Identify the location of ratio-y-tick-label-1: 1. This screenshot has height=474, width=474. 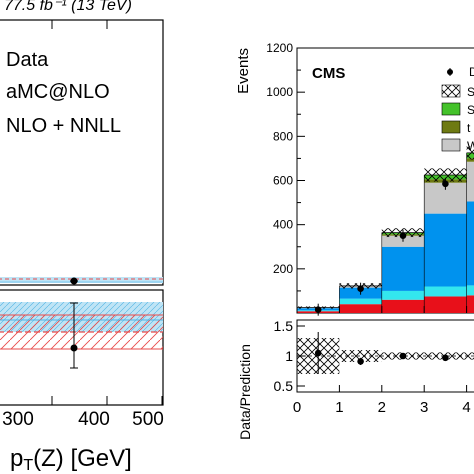
(289, 356).